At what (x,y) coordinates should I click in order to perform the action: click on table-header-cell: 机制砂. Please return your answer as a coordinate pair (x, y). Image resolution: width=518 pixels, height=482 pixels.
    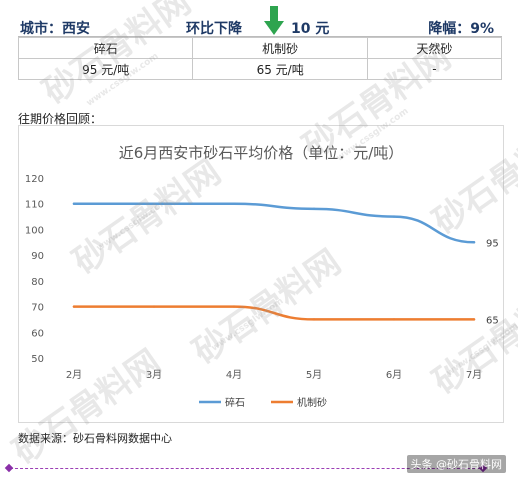
    Looking at the image, I should click on (280, 48).